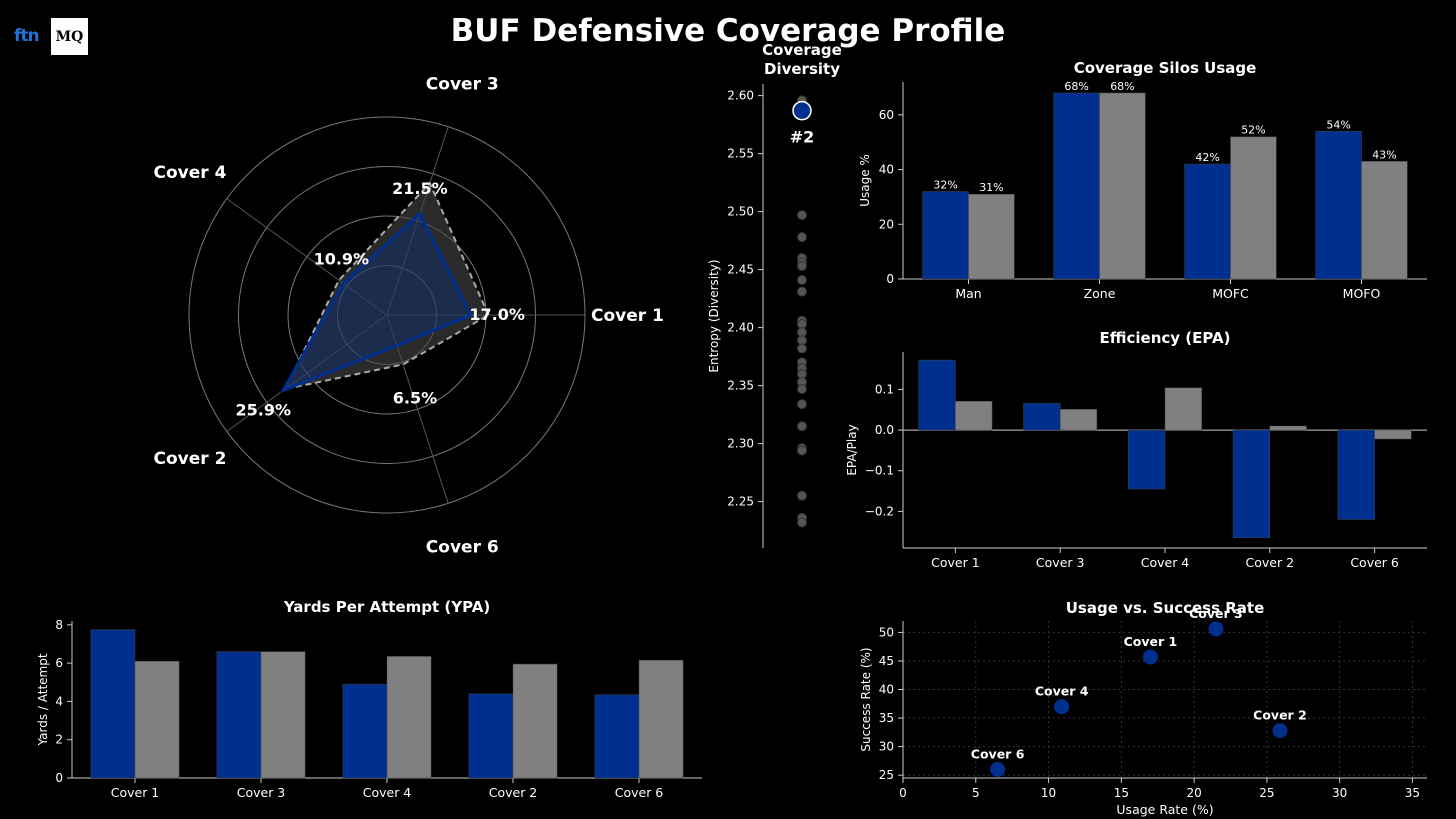 Image resolution: width=1456 pixels, height=819 pixels. What do you see at coordinates (1280, 715) in the screenshot?
I see `scatter-point-label: Cover 2` at bounding box center [1280, 715].